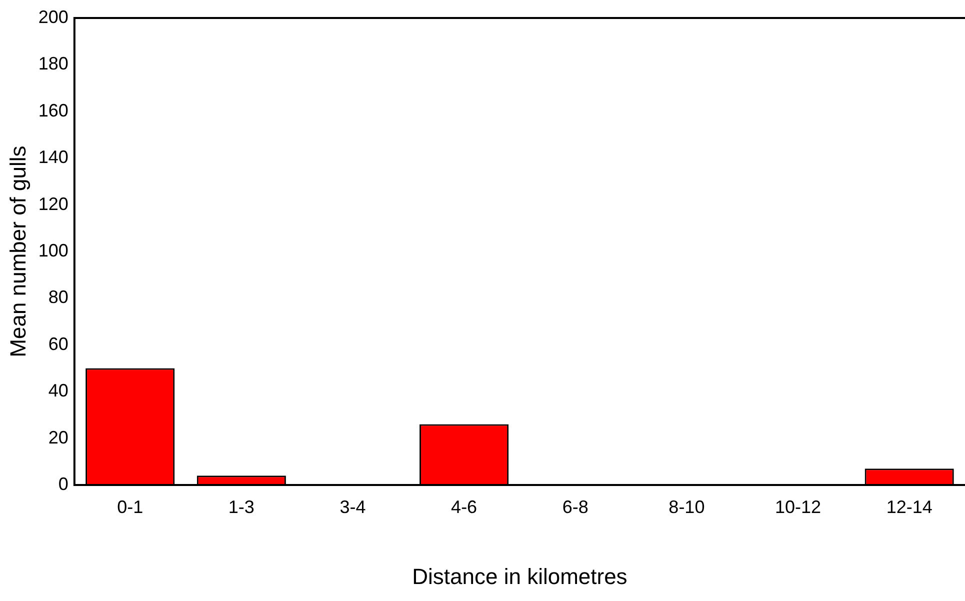 Image resolution: width=965 pixels, height=601 pixels. What do you see at coordinates (53, 157) in the screenshot?
I see `y-tick-label: 140` at bounding box center [53, 157].